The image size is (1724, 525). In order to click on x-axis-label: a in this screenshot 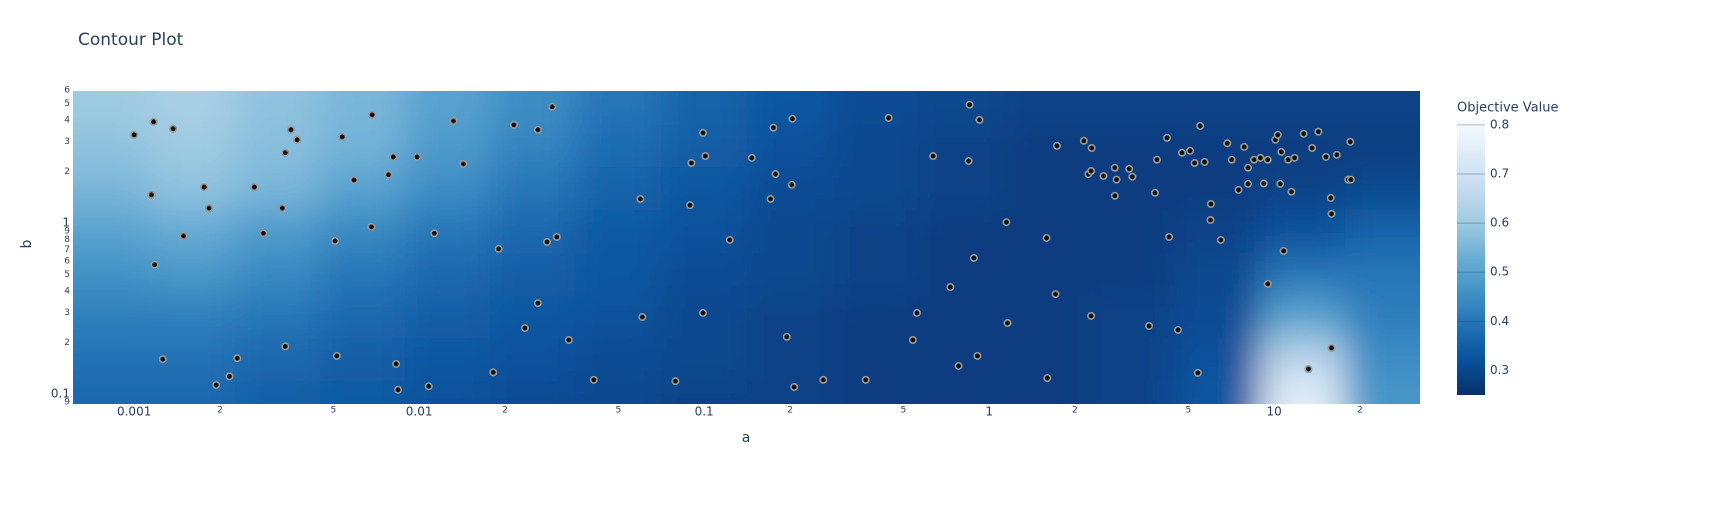, I will do `click(746, 438)`.